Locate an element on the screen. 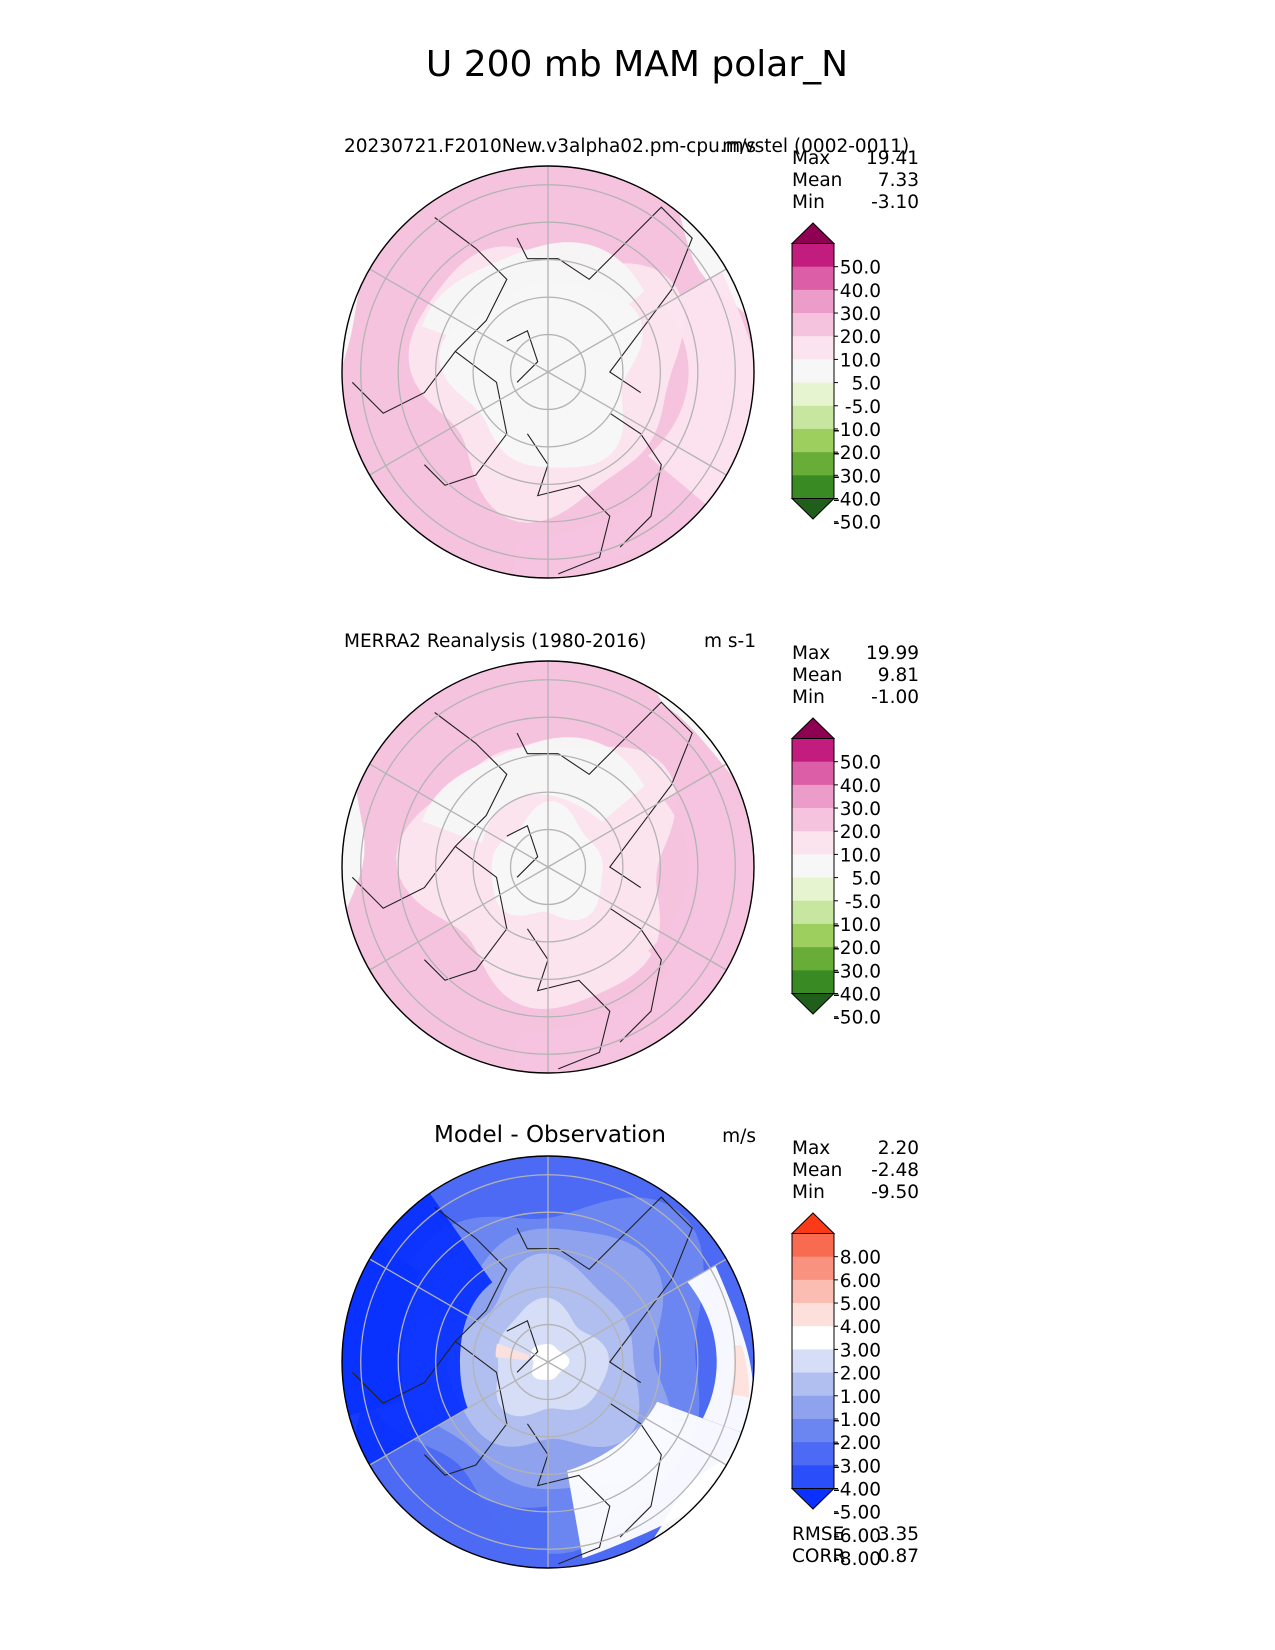  contour-band is located at coordinates (550, 1362).